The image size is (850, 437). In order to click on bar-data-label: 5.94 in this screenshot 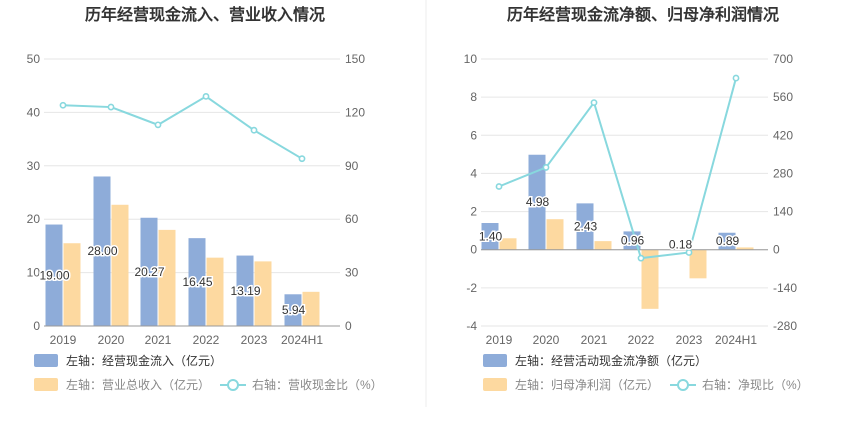, I will do `click(294, 310)`.